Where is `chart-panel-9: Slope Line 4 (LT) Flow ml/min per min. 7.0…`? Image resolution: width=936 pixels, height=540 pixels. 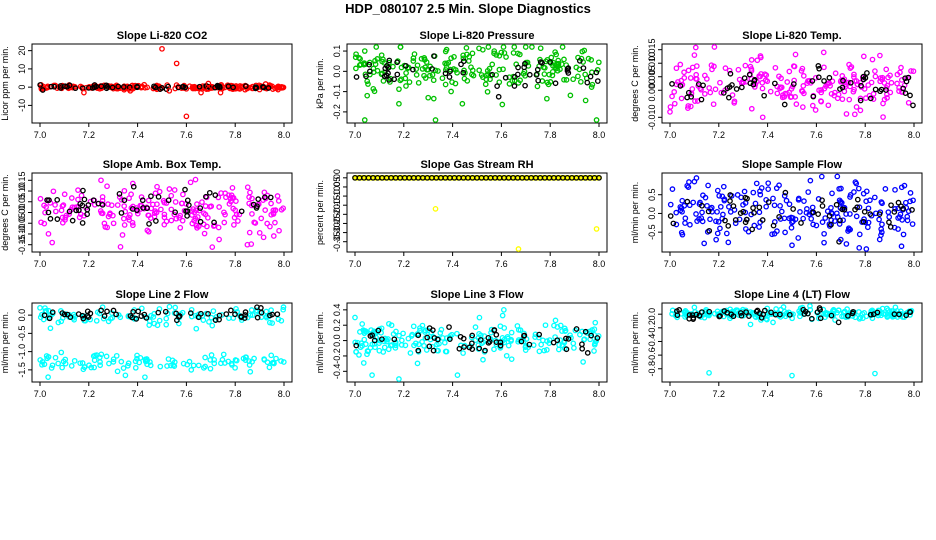 chart-panel-9: Slope Line 4 (LT) Flow ml/min per min. 7.0… is located at coordinates (776, 344).